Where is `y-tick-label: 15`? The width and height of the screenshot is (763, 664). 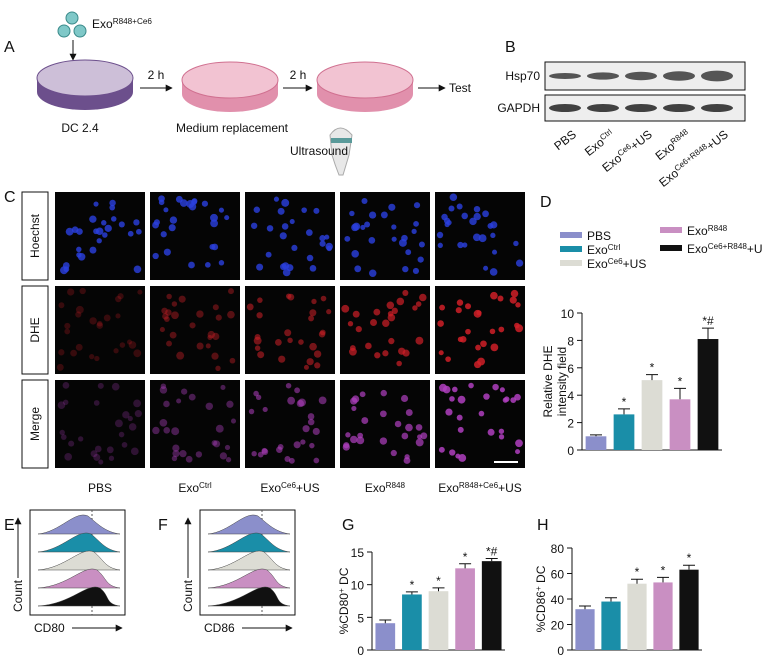
y-tick-label: 15 is located at coordinates (358, 553).